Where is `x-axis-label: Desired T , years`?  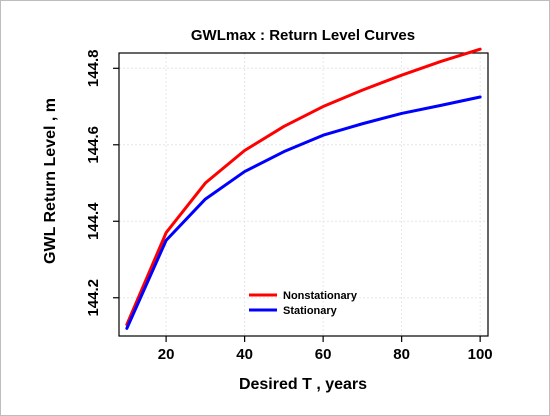 x-axis-label: Desired T , years is located at coordinates (303, 384).